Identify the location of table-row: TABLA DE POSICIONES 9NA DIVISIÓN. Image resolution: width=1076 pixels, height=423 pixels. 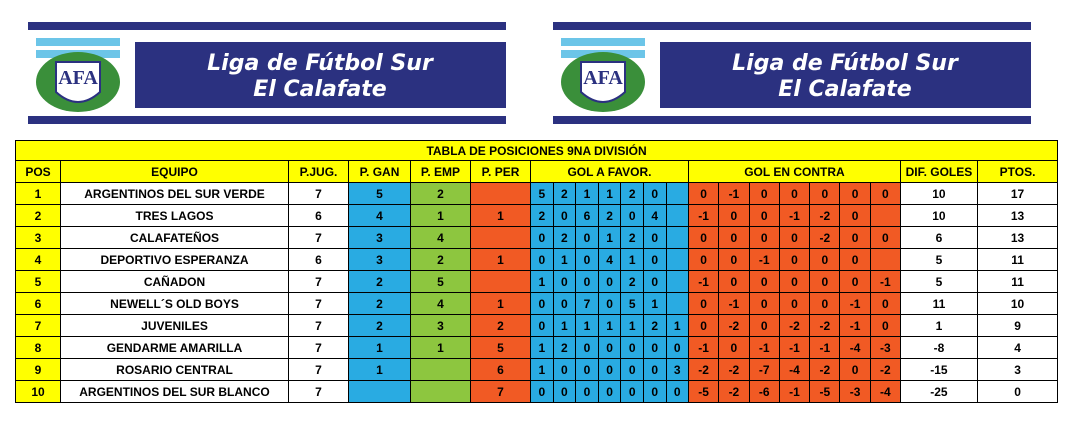
(536, 150).